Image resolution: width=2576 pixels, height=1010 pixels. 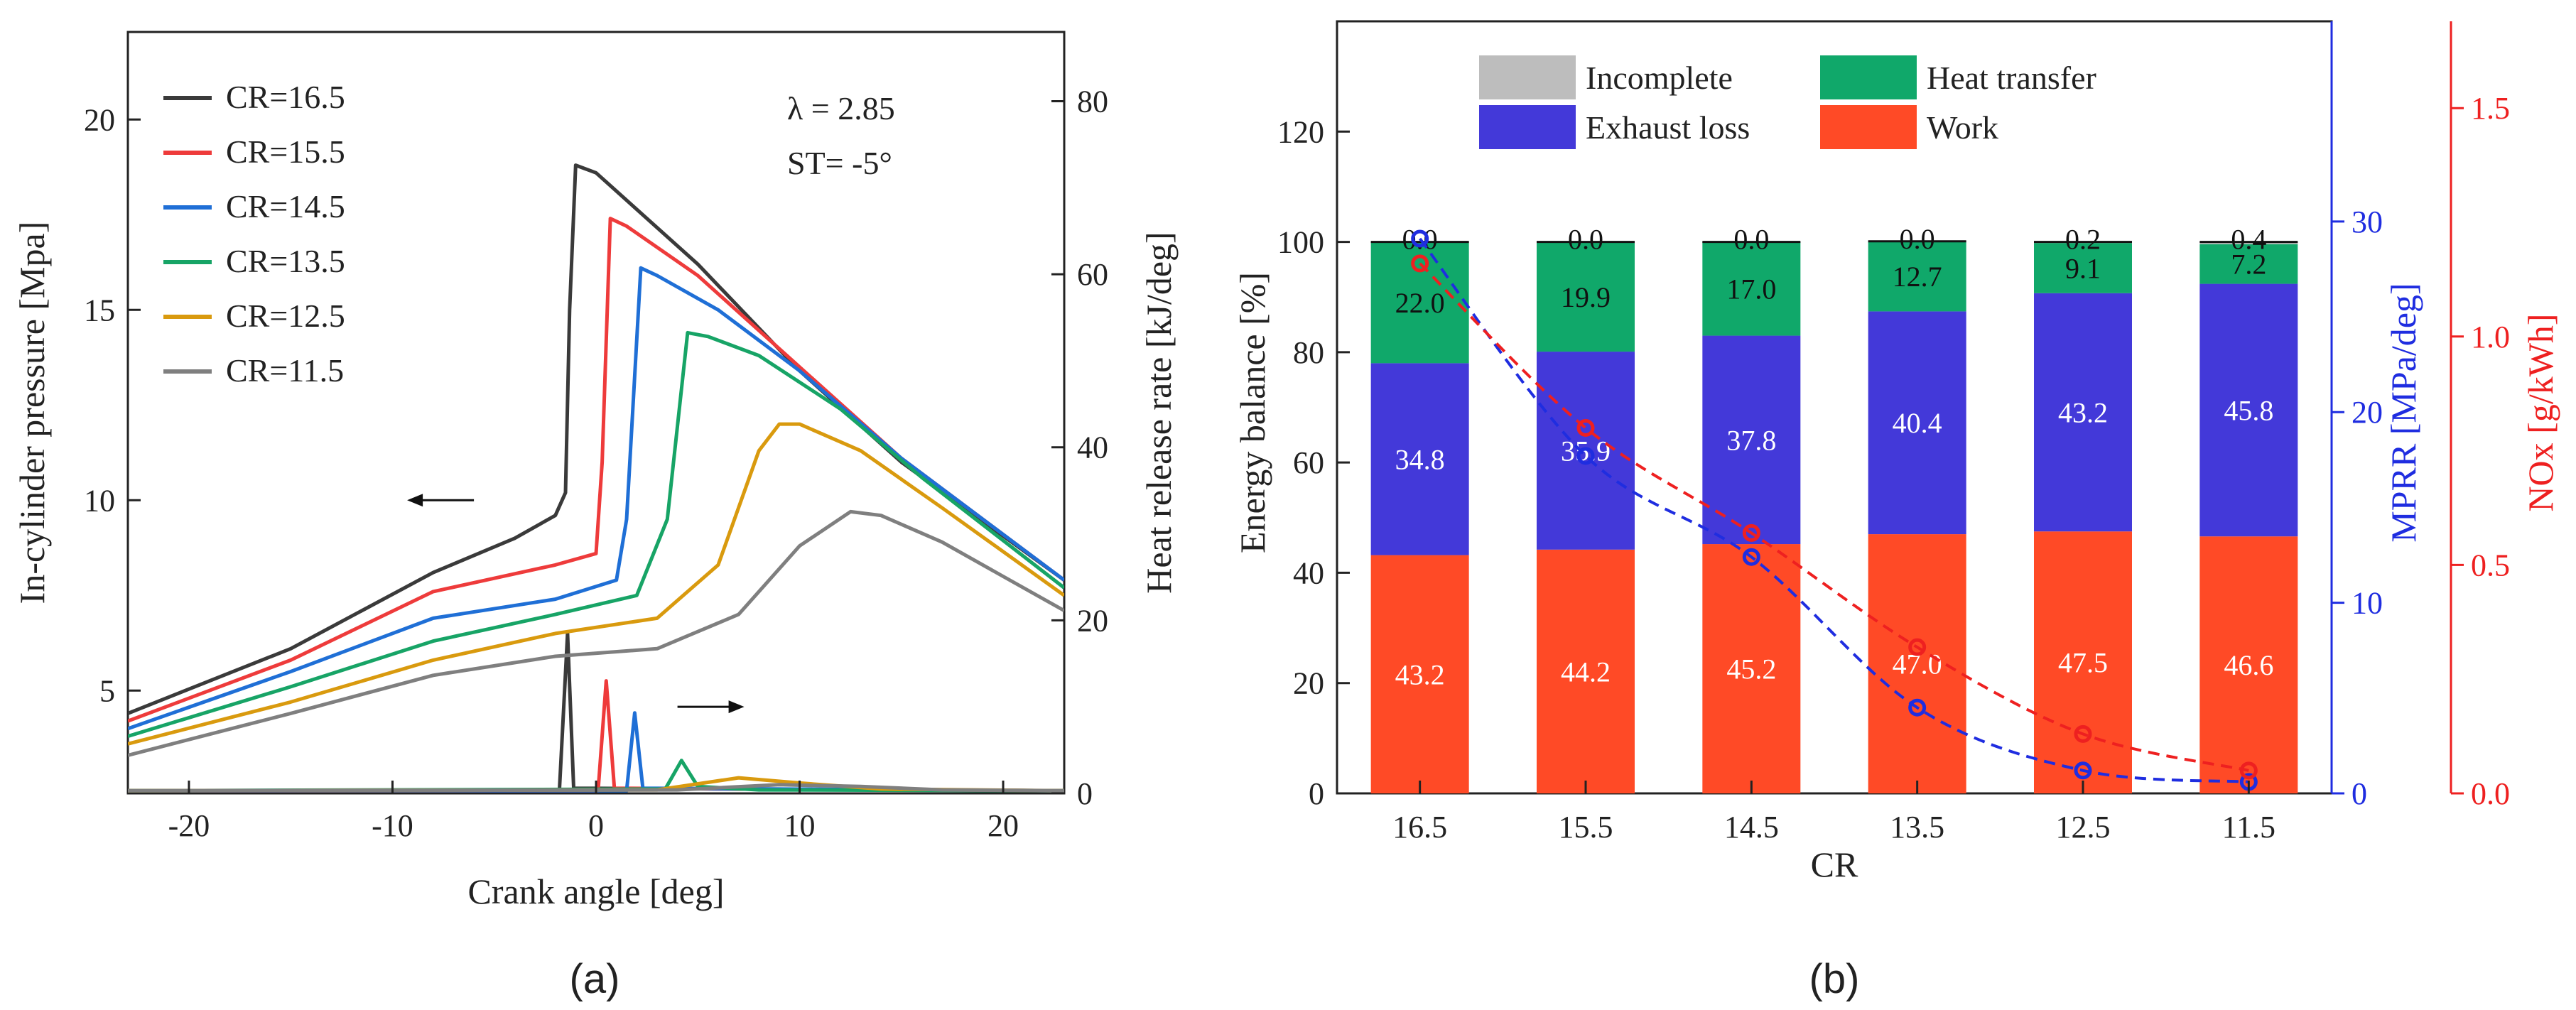 I want to click on legend-label-a: CR=14.5, so click(x=285, y=206).